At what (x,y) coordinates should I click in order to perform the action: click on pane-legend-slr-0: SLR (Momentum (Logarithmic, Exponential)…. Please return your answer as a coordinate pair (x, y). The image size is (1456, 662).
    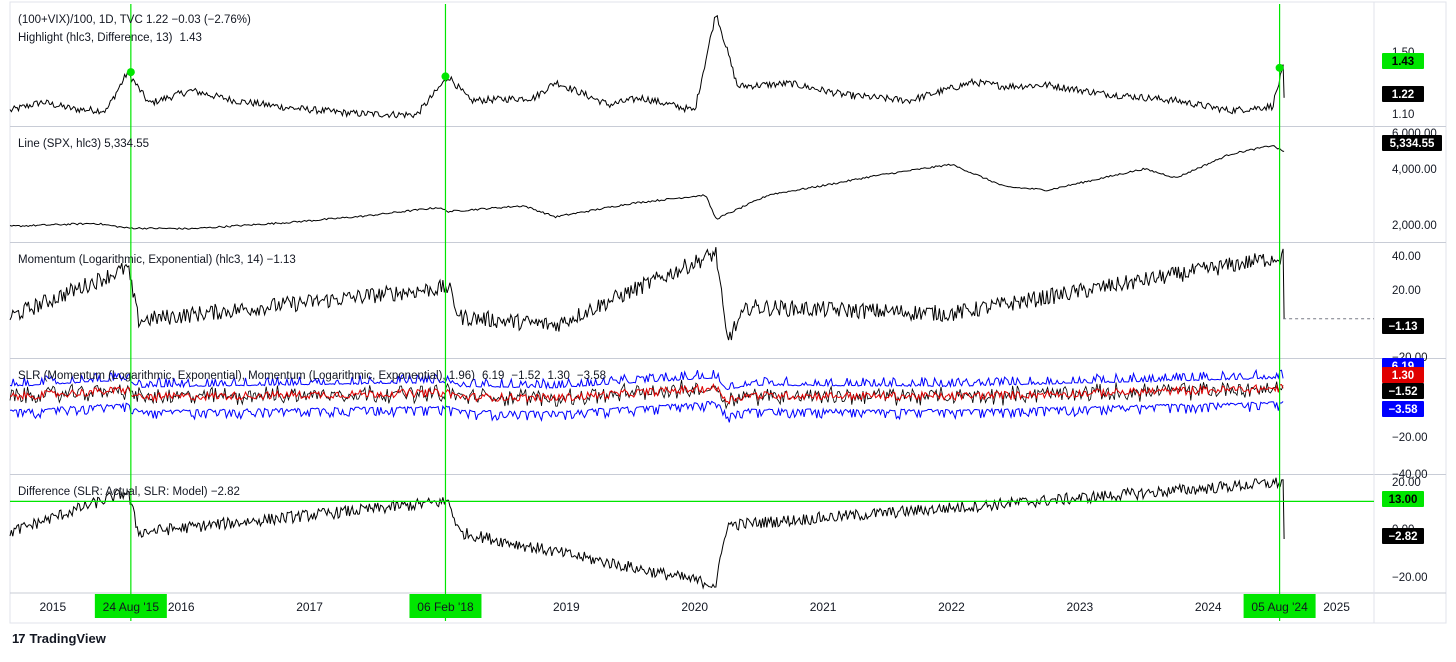
    Looking at the image, I should click on (246, 376).